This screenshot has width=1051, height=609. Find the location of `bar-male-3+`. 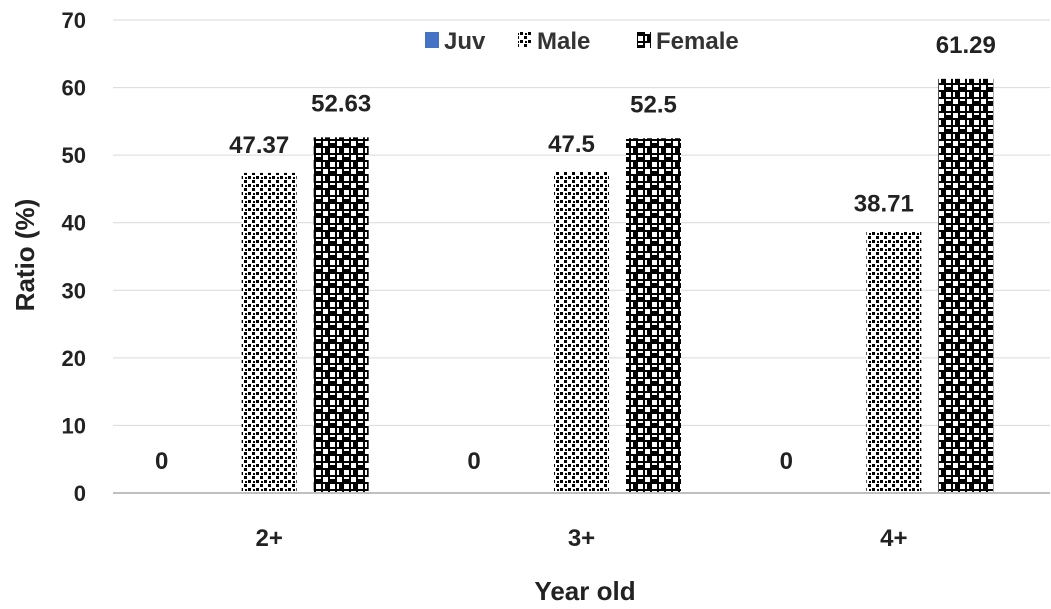

bar-male-3+ is located at coordinates (581, 333).